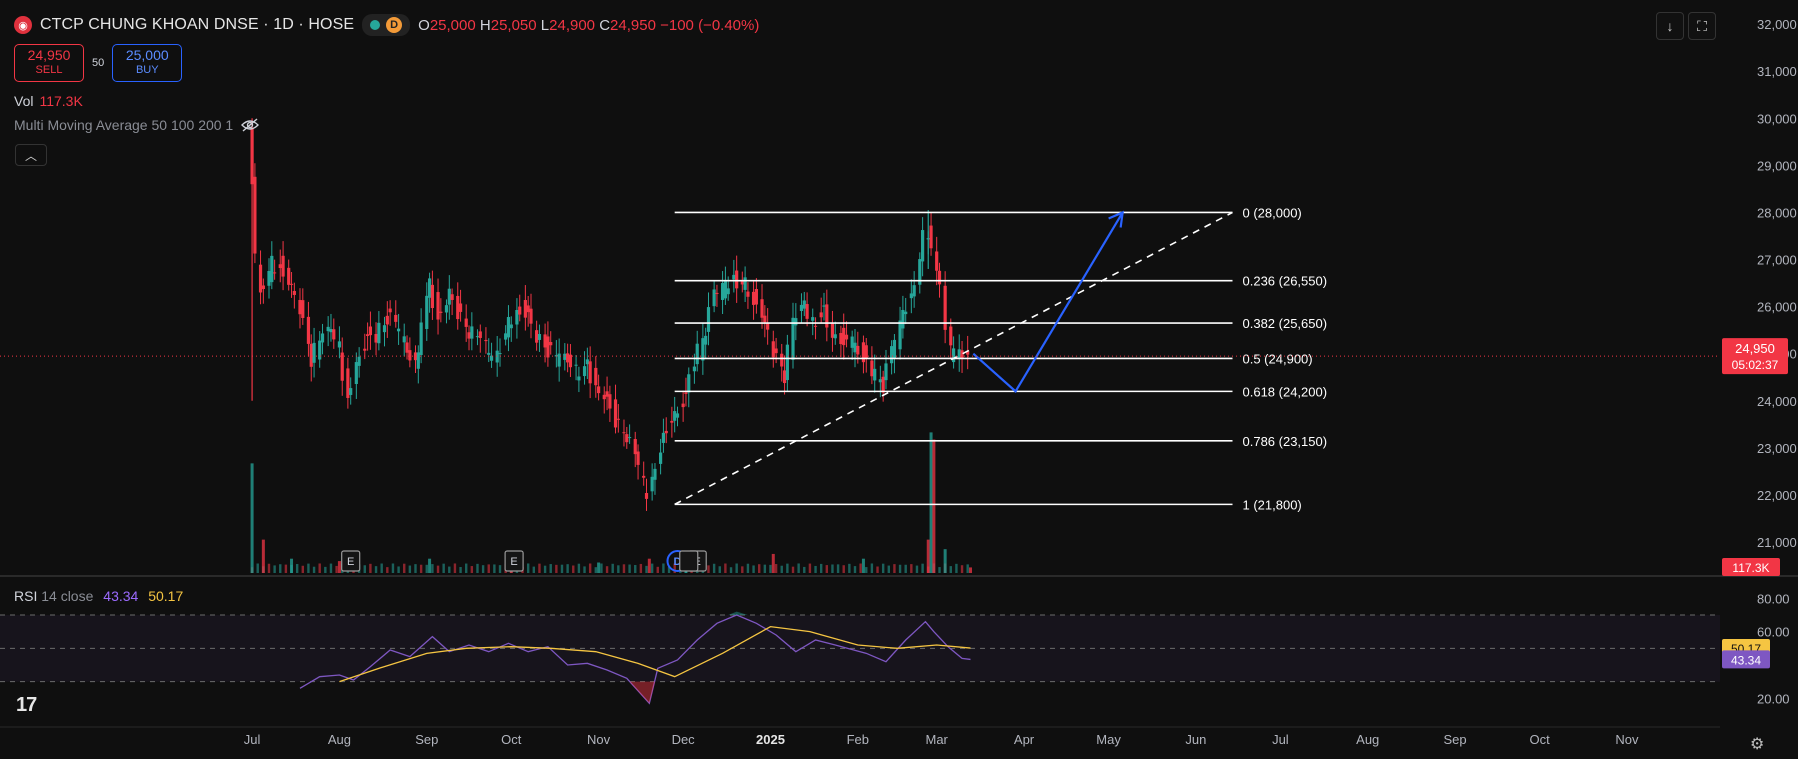  What do you see at coordinates (1048, 302) in the screenshot?
I see `projection-arrow-drawing` at bounding box center [1048, 302].